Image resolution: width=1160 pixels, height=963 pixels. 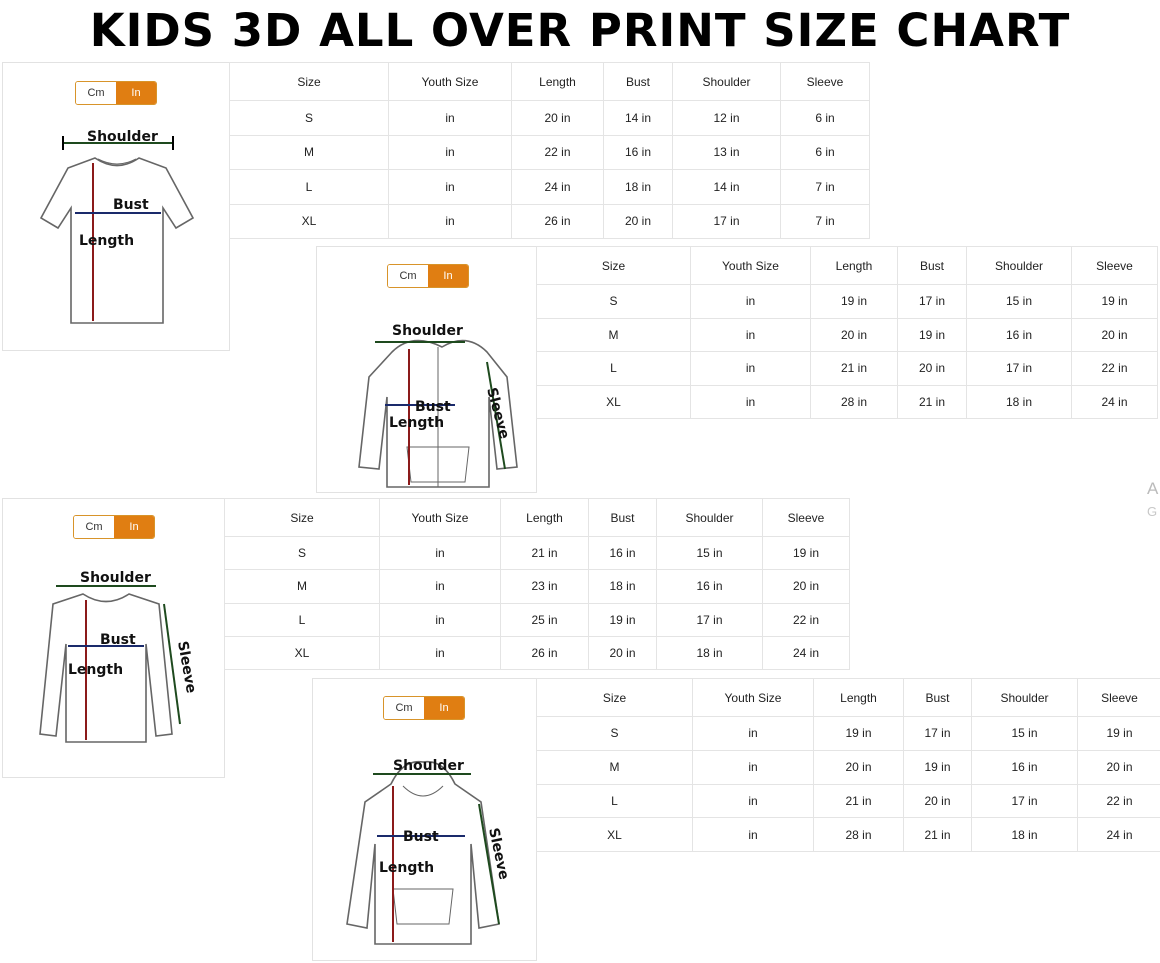 What do you see at coordinates (613, 301) in the screenshot?
I see `table-cell: S` at bounding box center [613, 301].